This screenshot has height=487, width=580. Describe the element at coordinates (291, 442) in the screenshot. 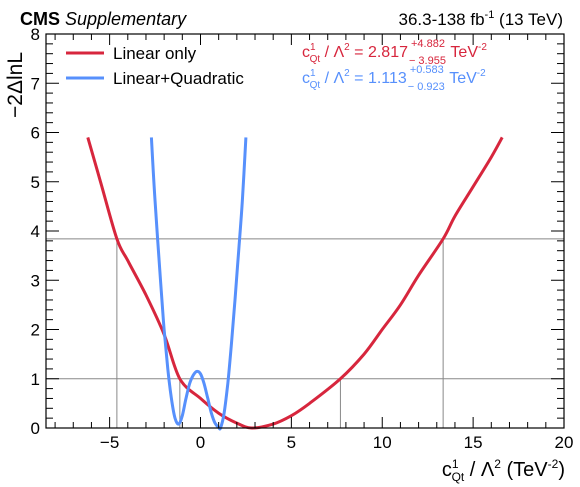

I see `x-tick-label: 5` at that location.